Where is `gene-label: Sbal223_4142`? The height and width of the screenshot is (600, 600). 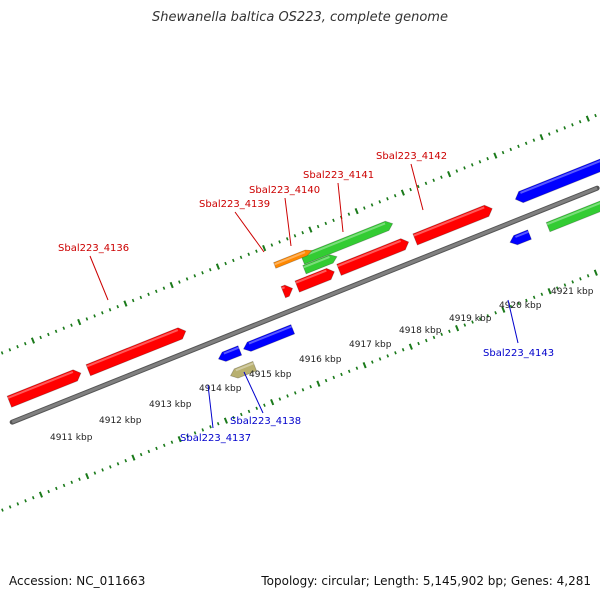 gene-label: Sbal223_4142 is located at coordinates (411, 156).